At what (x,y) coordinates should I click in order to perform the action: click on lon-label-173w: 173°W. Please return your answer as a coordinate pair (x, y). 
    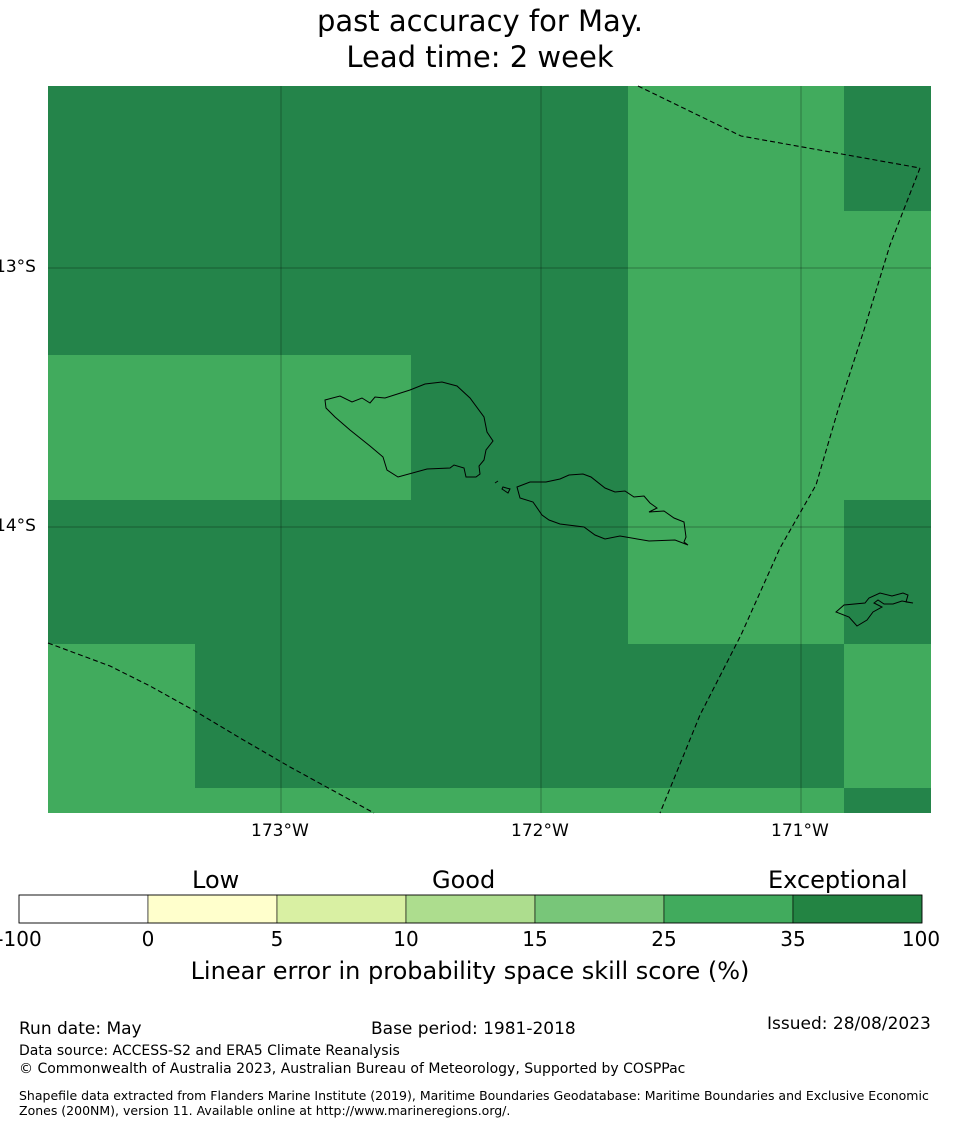
    Looking at the image, I should click on (280, 831).